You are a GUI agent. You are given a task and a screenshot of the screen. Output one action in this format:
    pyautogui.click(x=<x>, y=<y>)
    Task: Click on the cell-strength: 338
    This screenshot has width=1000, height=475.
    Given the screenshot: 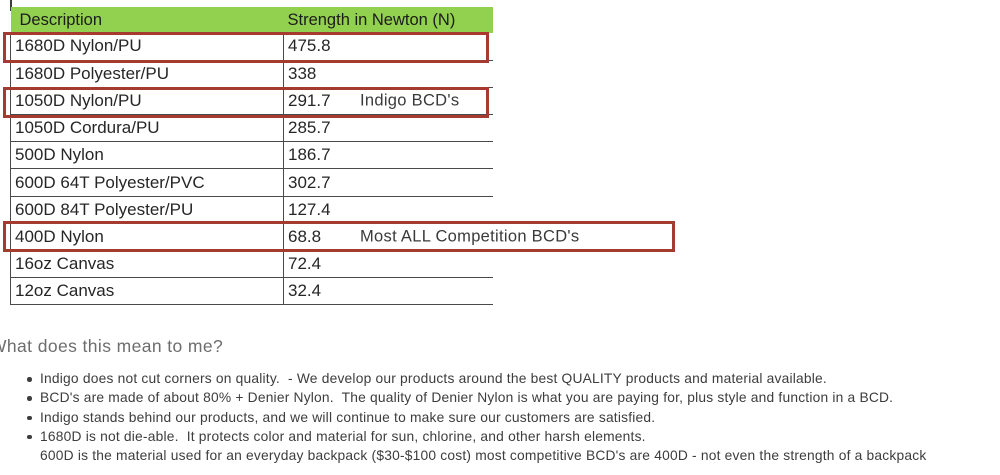 What is the action you would take?
    pyautogui.click(x=388, y=74)
    